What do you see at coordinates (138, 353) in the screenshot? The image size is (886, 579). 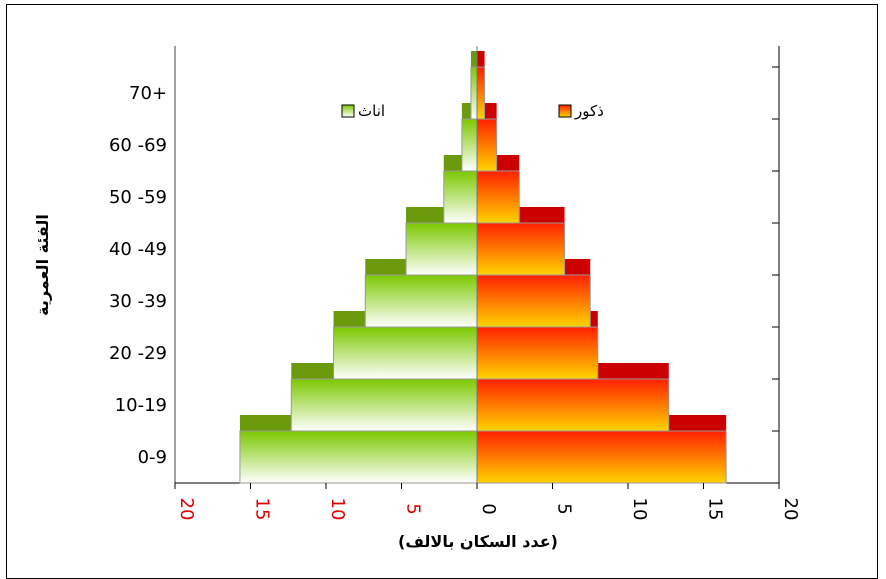 I see `y-tick-label: 20 -29` at bounding box center [138, 353].